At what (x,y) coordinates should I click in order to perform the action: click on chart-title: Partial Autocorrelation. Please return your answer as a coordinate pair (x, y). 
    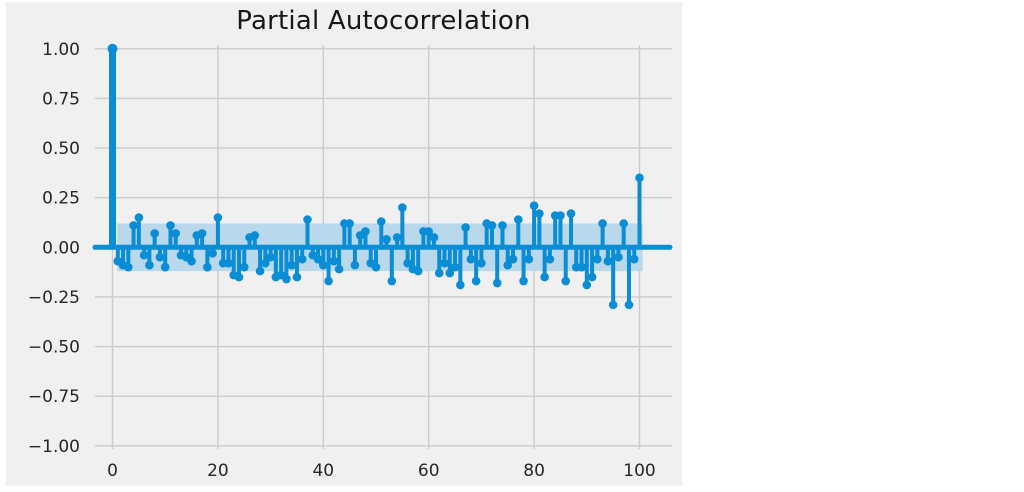
    Looking at the image, I should click on (383, 21).